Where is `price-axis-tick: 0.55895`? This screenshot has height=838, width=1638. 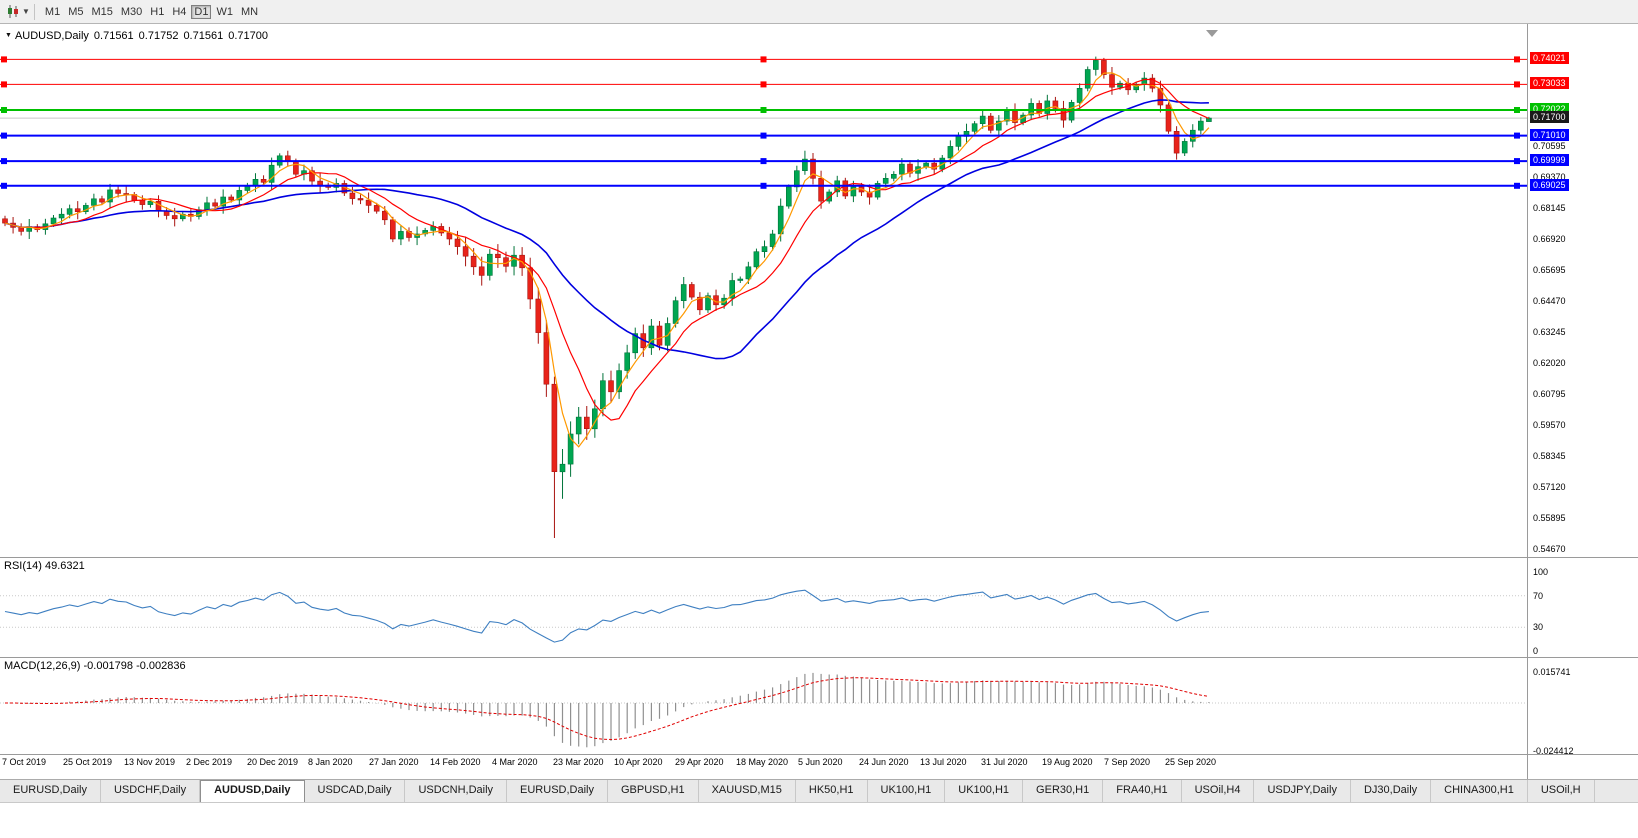 price-axis-tick: 0.55895 is located at coordinates (1549, 518).